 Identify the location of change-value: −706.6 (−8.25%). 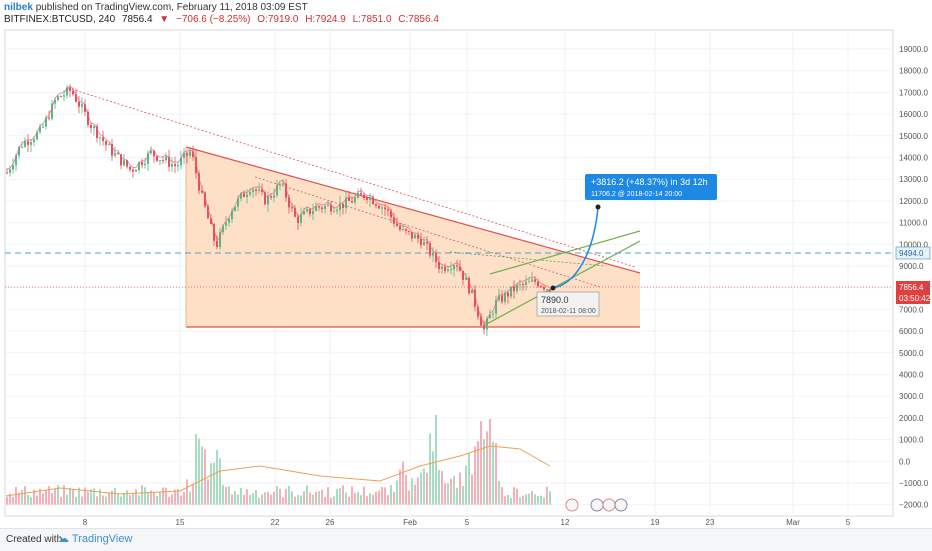
(213, 19).